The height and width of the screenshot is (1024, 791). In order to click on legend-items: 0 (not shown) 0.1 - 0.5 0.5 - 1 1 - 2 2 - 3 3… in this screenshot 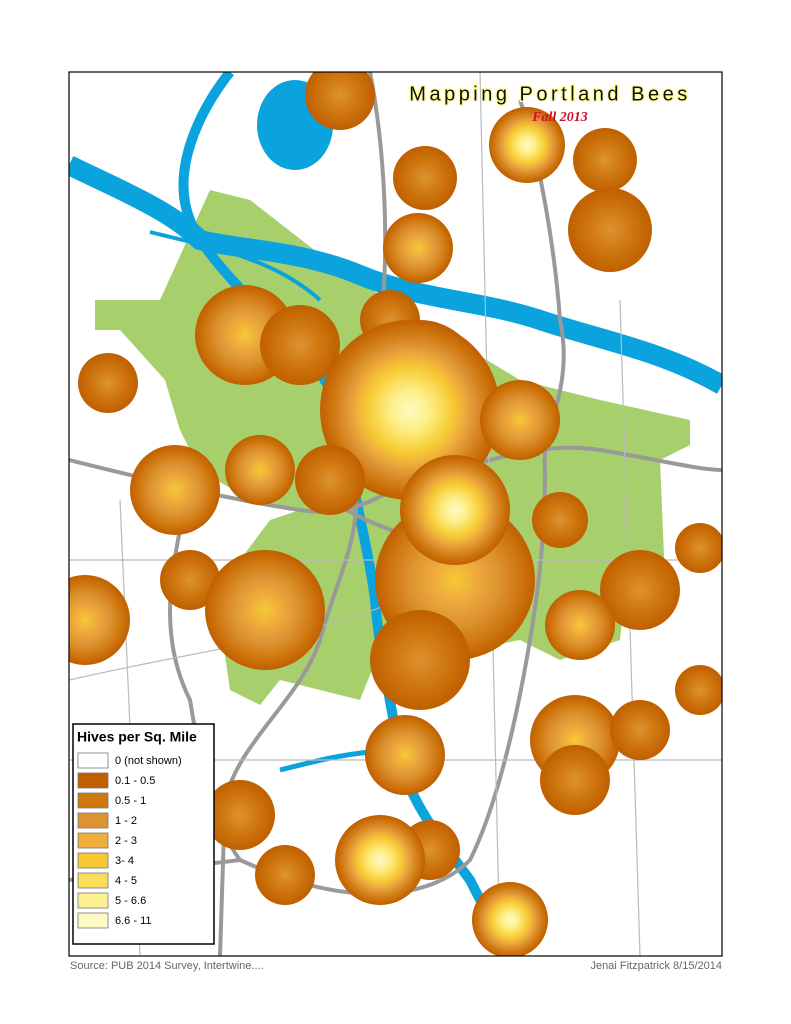, I will do `click(129, 840)`.